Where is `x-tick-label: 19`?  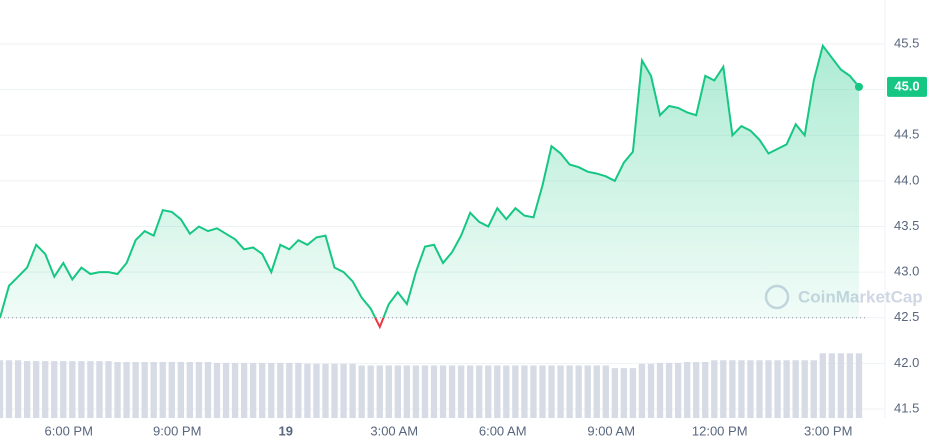 x-tick-label: 19 is located at coordinates (285, 430).